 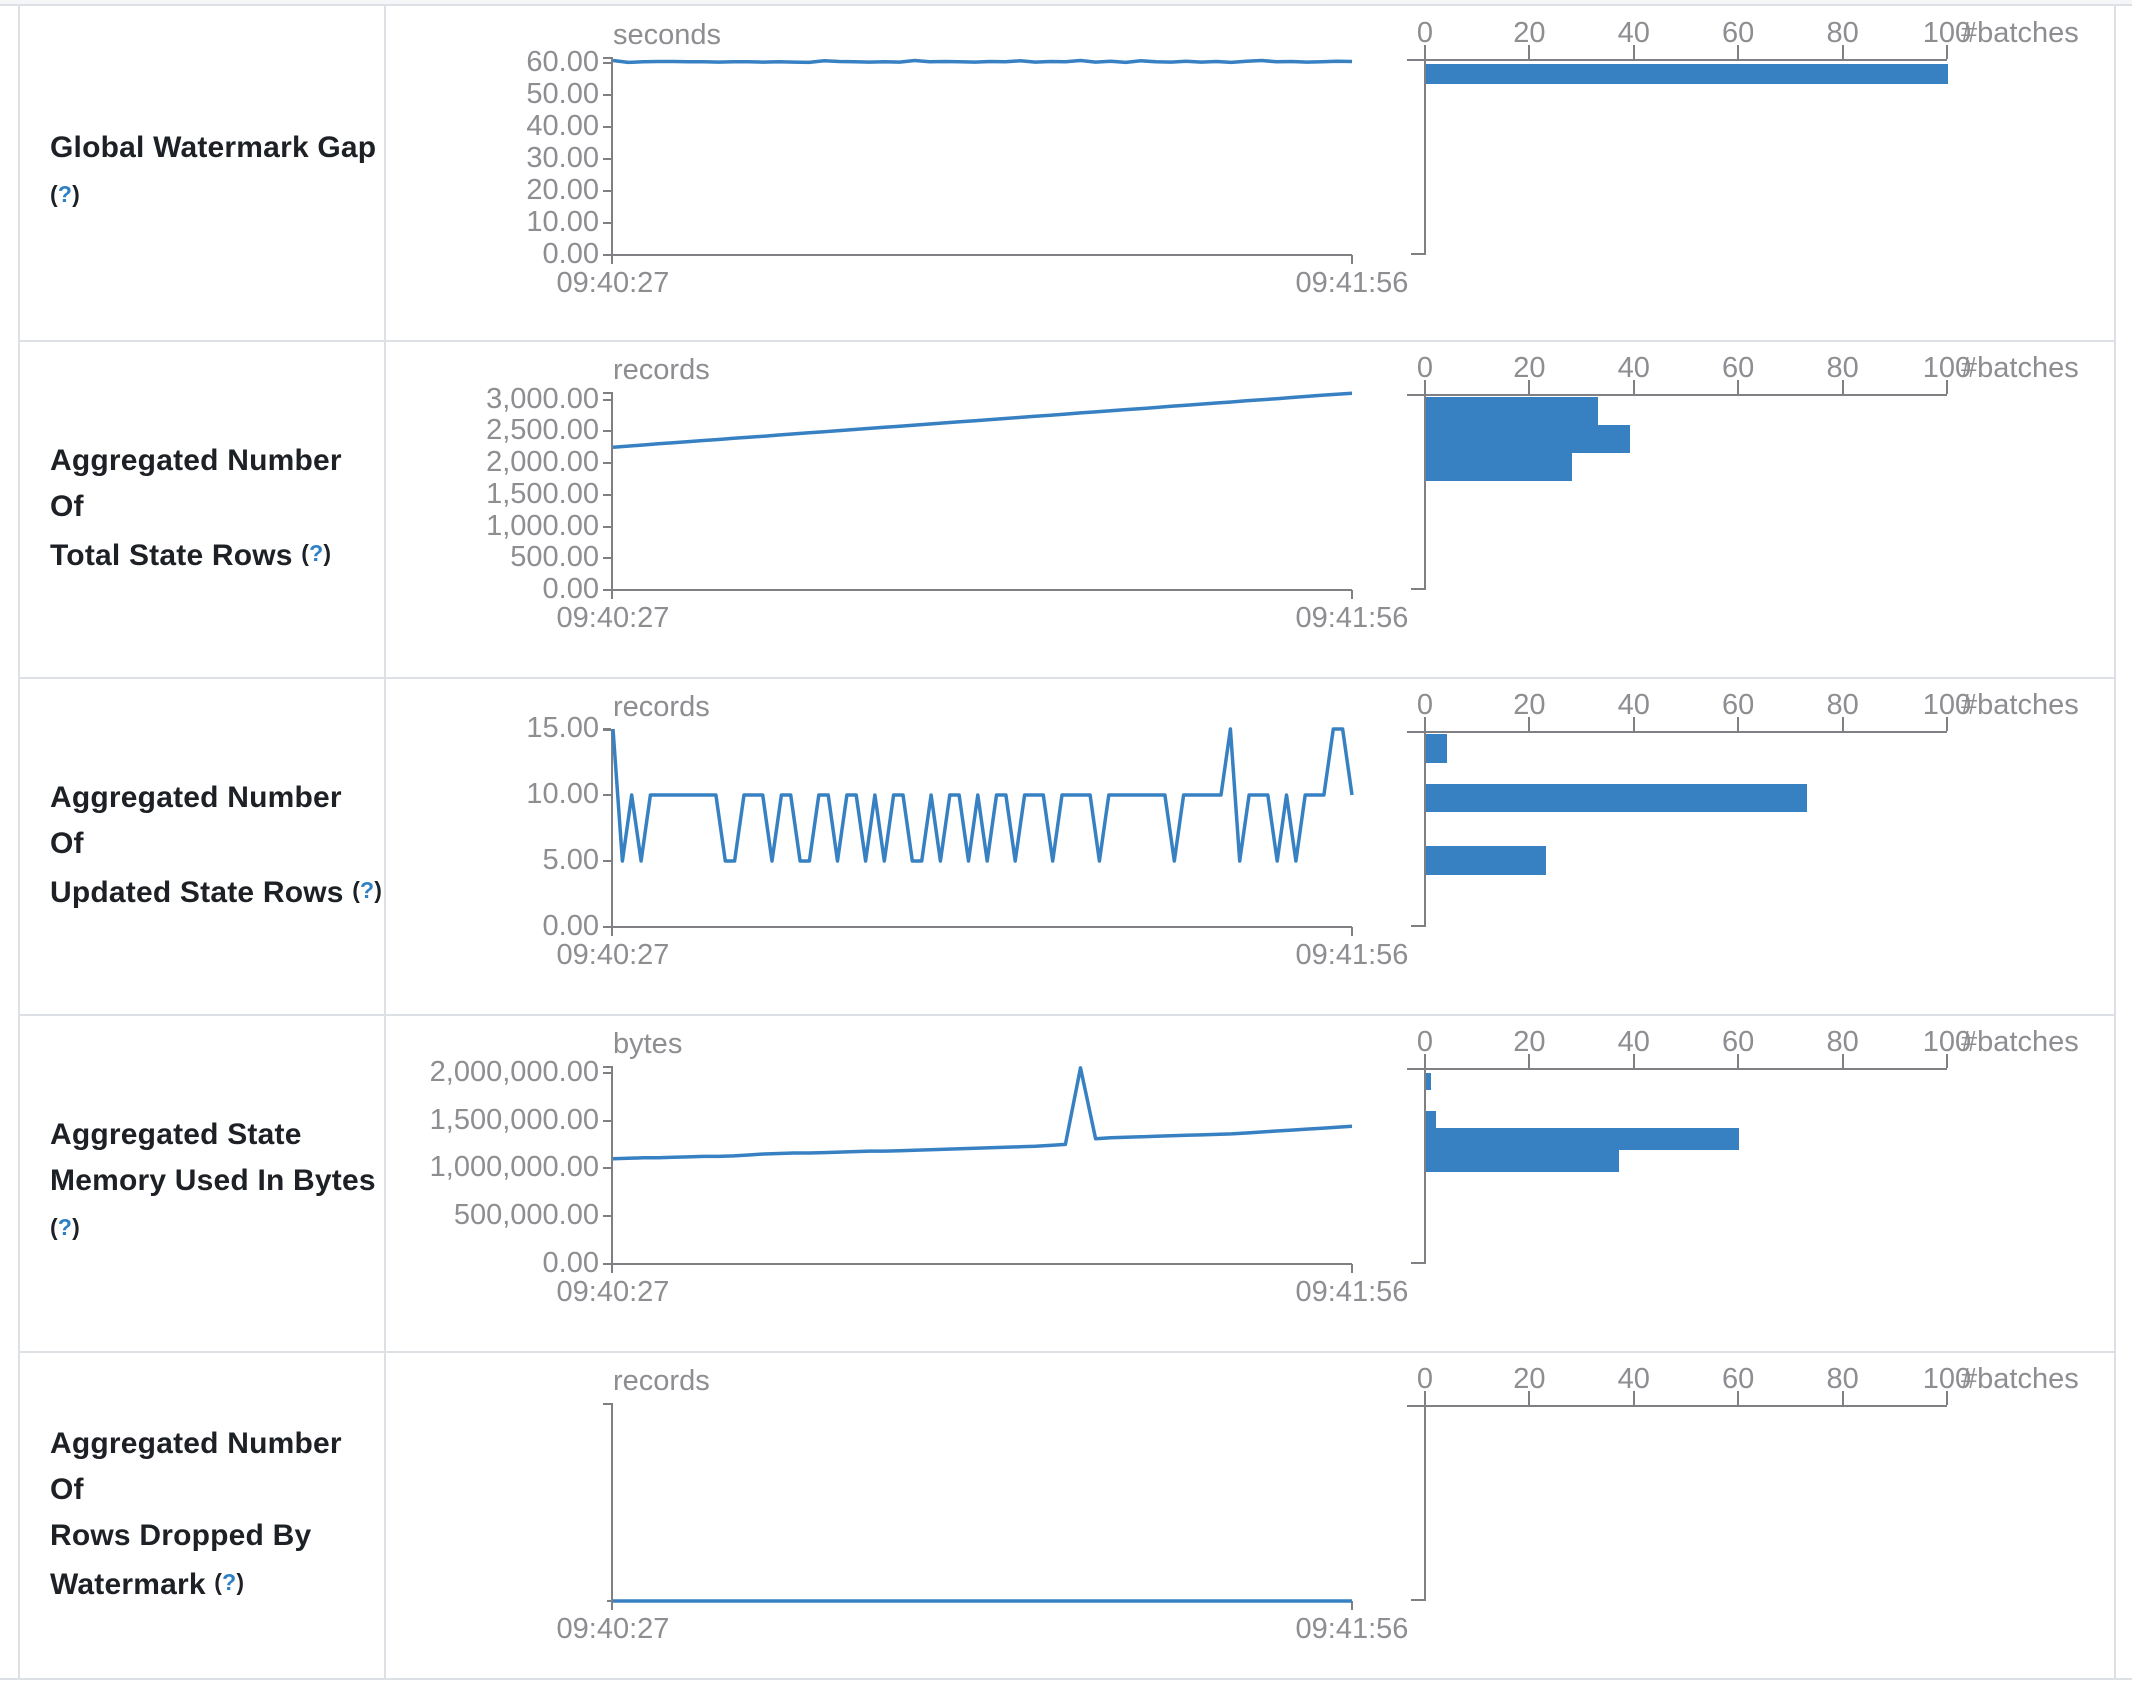 I want to click on label-column-divider, so click(x=385, y=842).